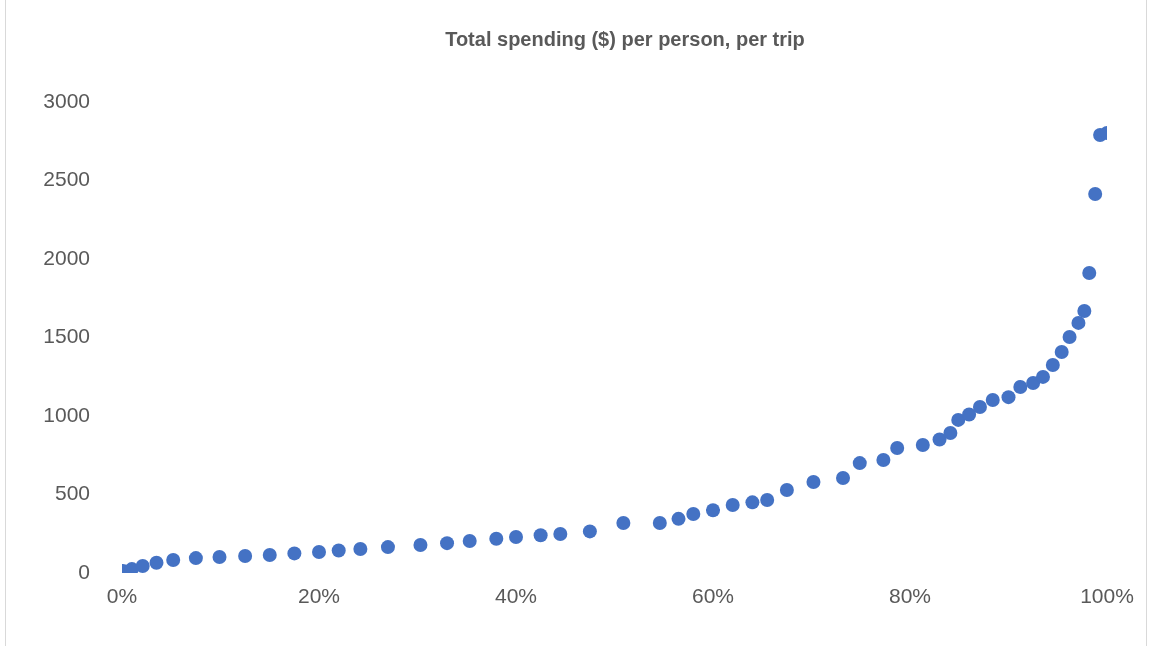 The height and width of the screenshot is (646, 1151). I want to click on chart-title: Total spending ($) per person, per trip, so click(625, 38).